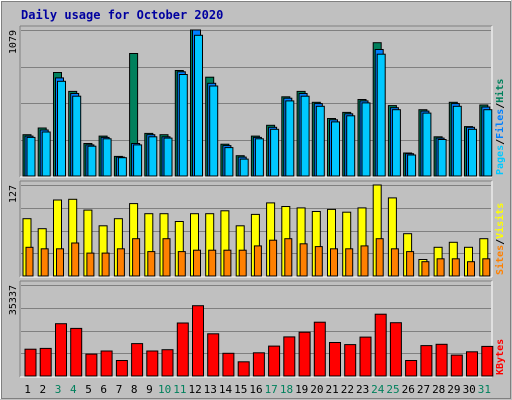  I want to click on legend-text: KBytes, so click(500, 357).